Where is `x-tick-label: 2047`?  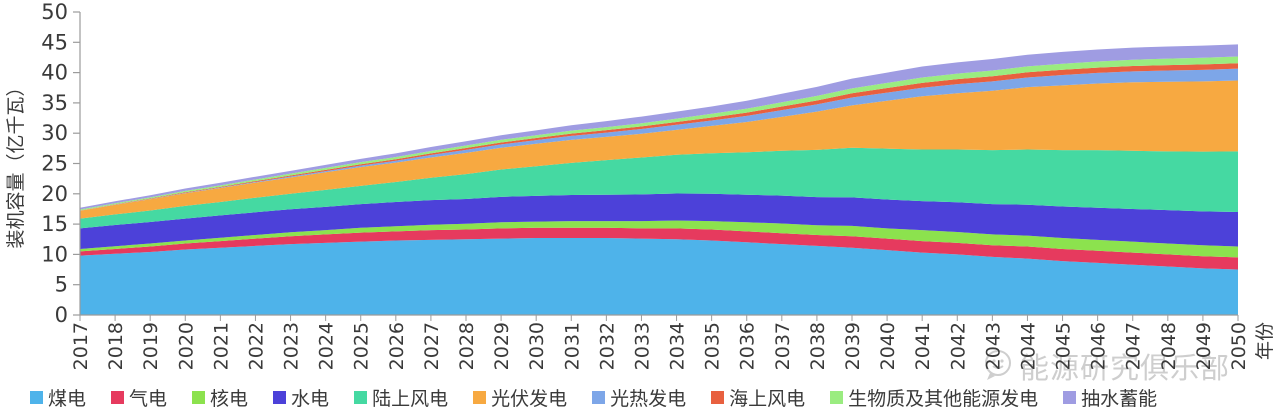 x-tick-label: 2047 is located at coordinates (1134, 346).